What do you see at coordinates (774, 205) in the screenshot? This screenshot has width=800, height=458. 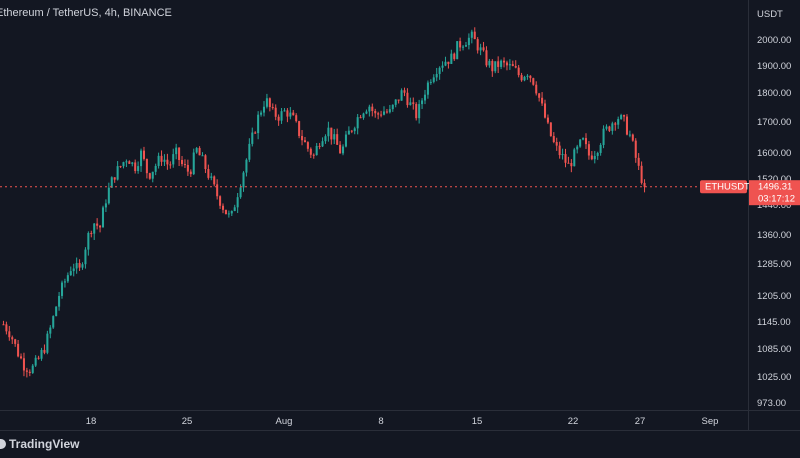 I see `y-tick-label: 1440.00` at bounding box center [774, 205].